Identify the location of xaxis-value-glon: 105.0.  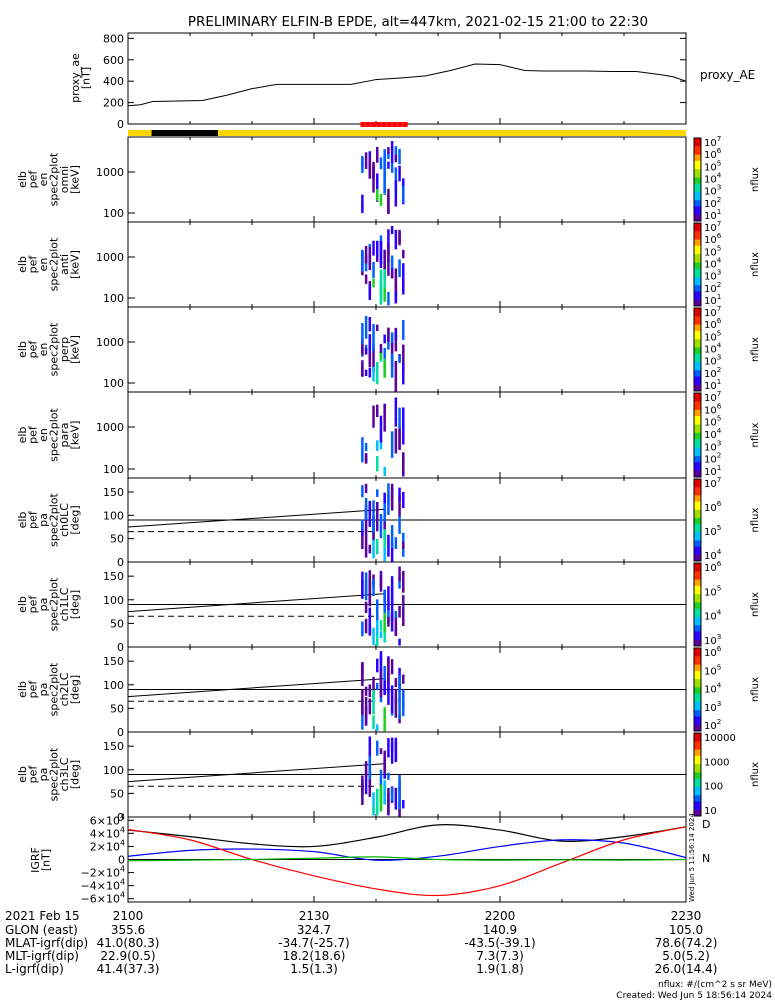
(686, 930).